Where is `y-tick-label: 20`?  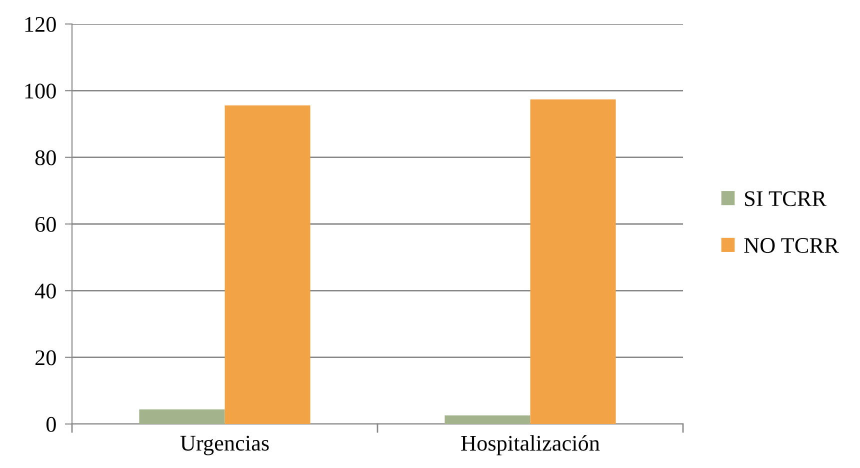
y-tick-label: 20 is located at coordinates (45, 358).